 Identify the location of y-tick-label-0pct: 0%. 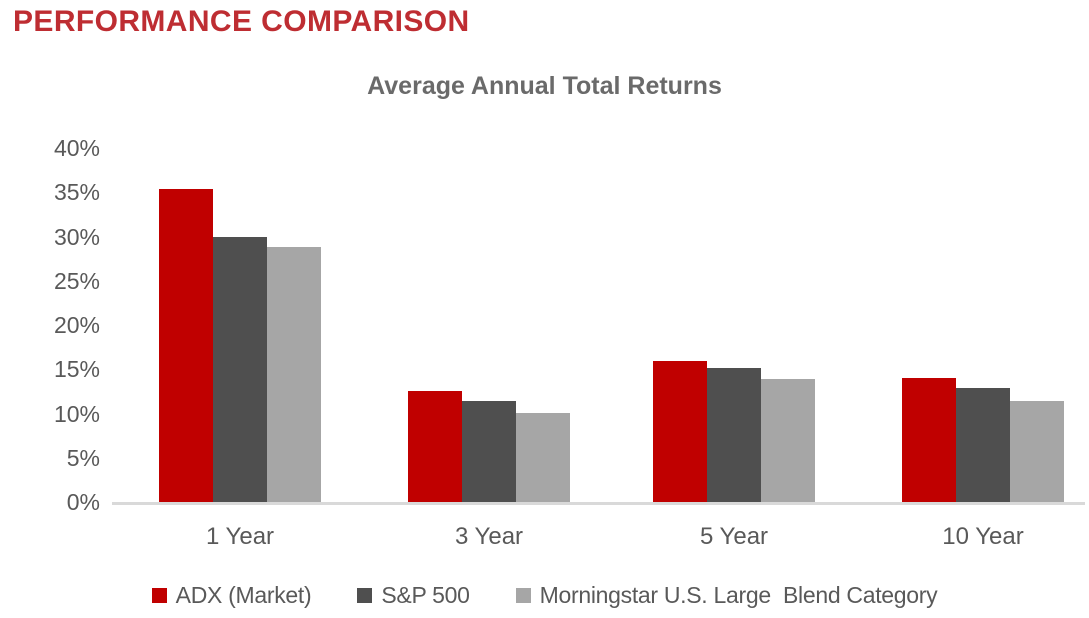
(83, 502).